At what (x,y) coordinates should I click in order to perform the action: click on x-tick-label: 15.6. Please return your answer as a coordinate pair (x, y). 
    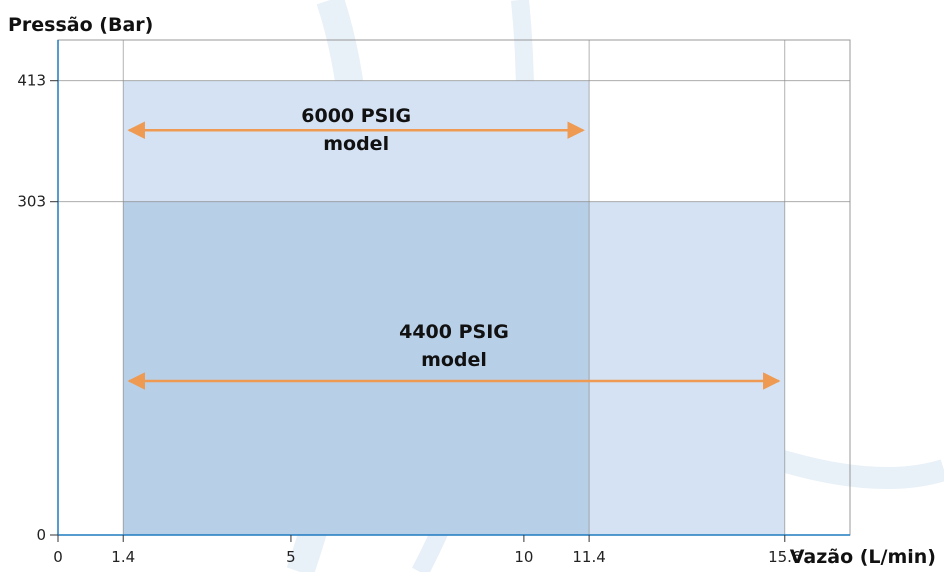
    Looking at the image, I should click on (784, 557).